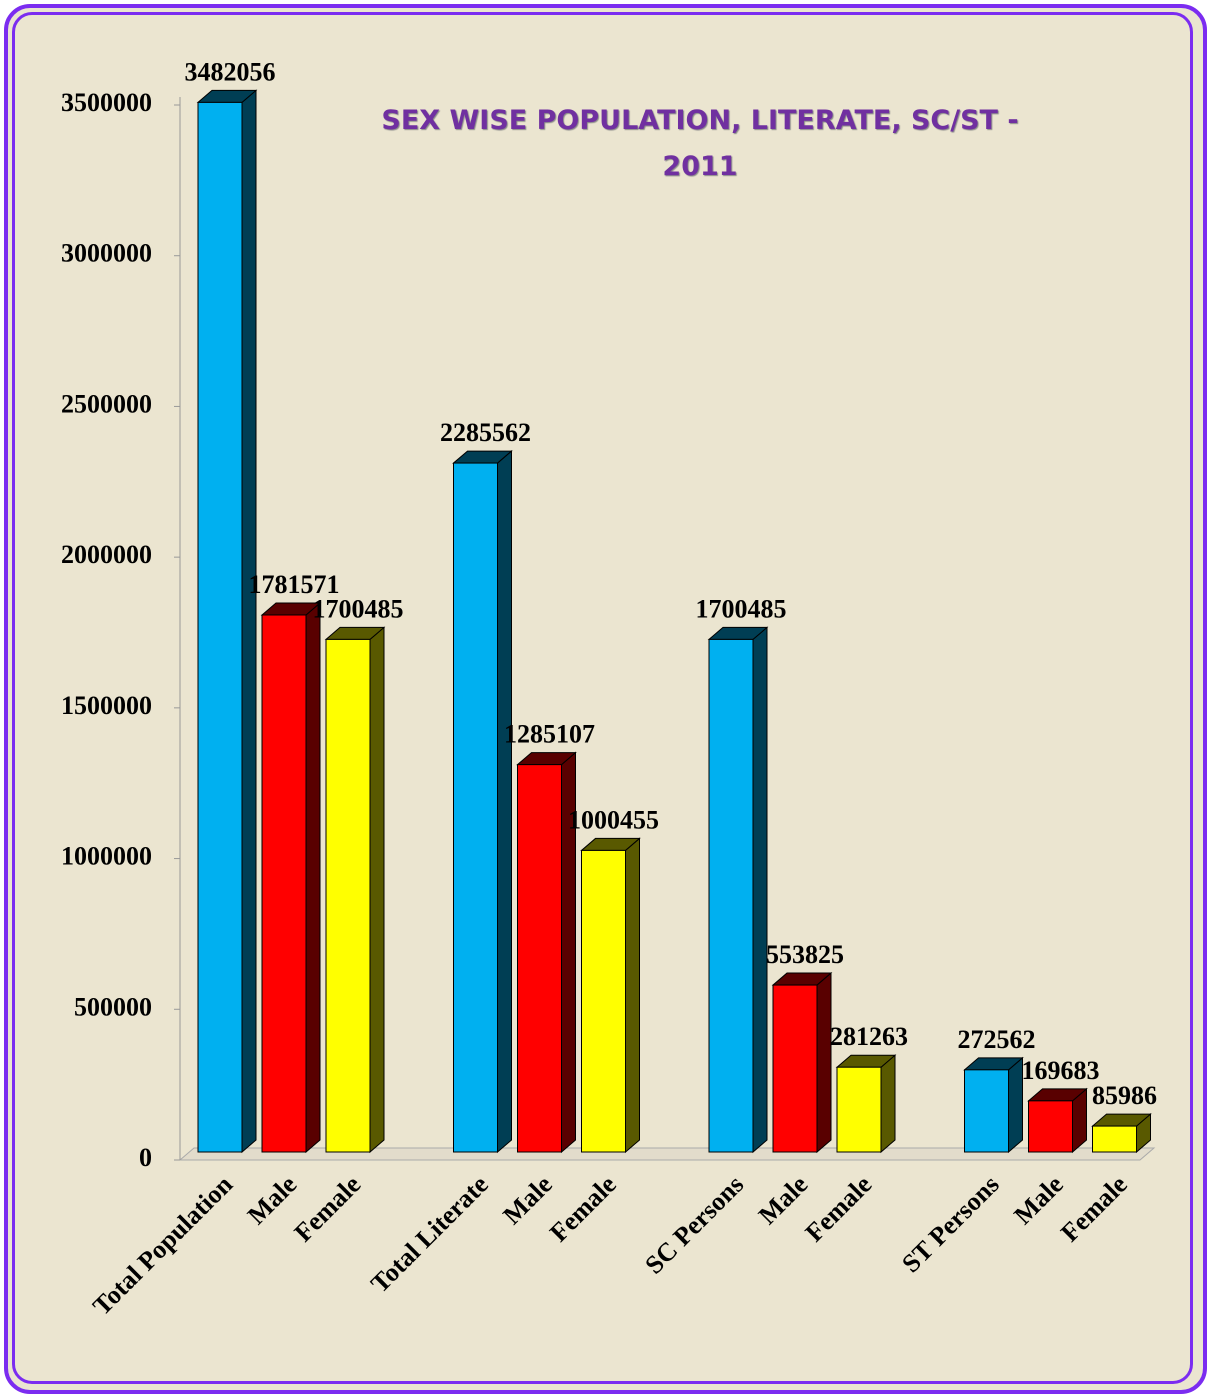  I want to click on data-label: 272562, so click(997, 1039).